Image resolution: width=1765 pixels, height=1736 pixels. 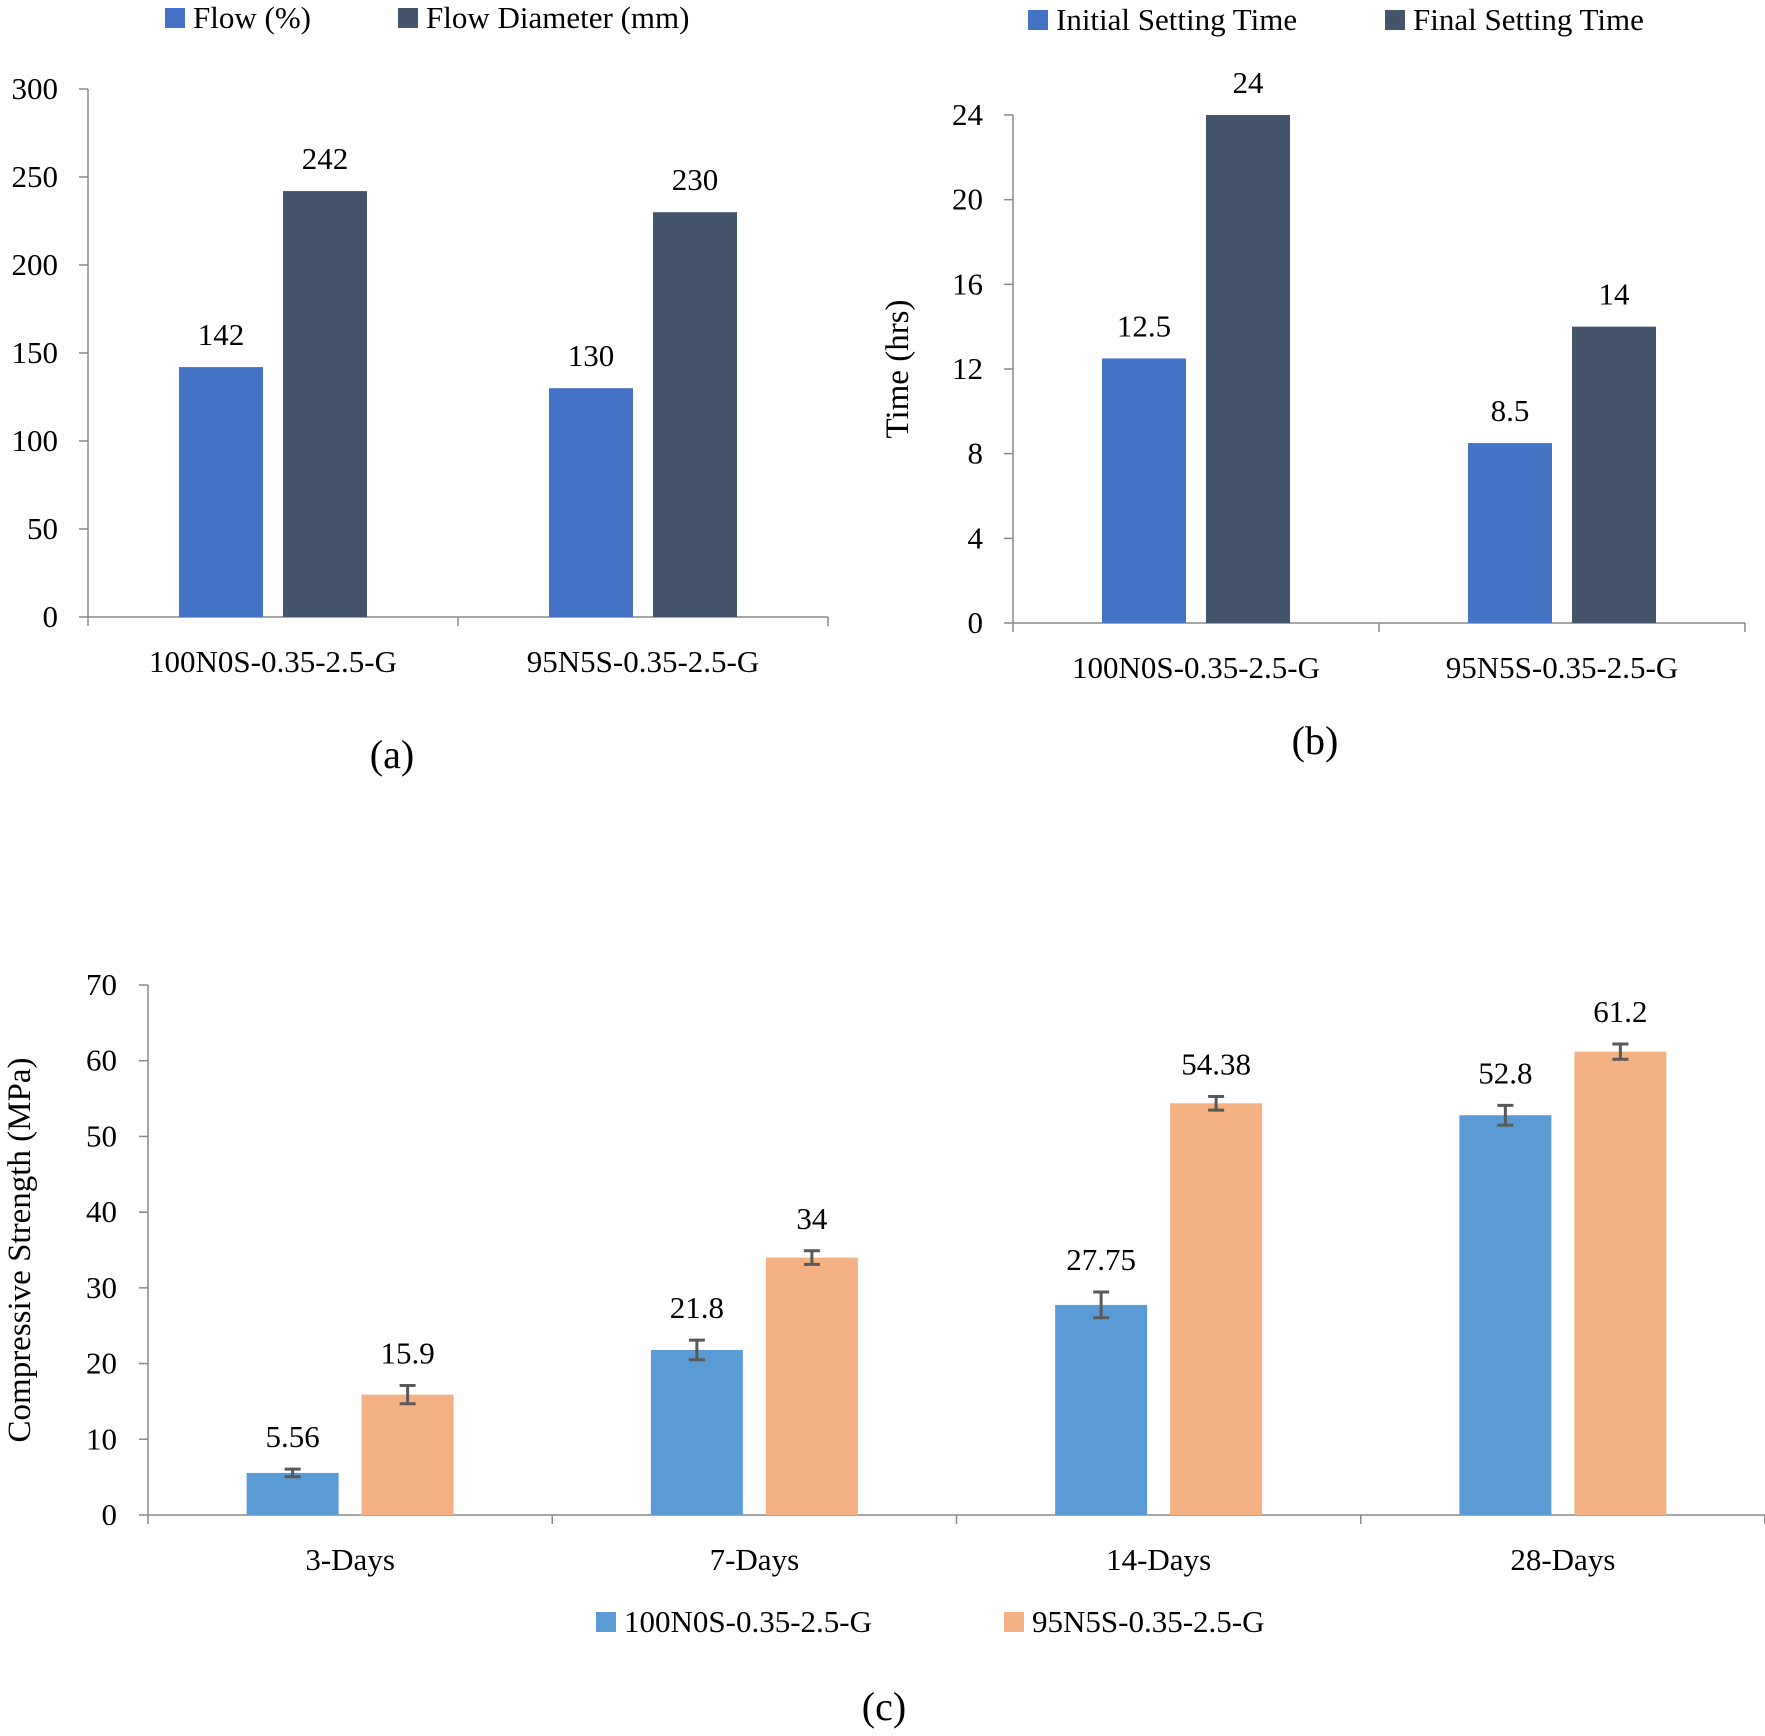 I want to click on data-label: 230, so click(x=695, y=179).